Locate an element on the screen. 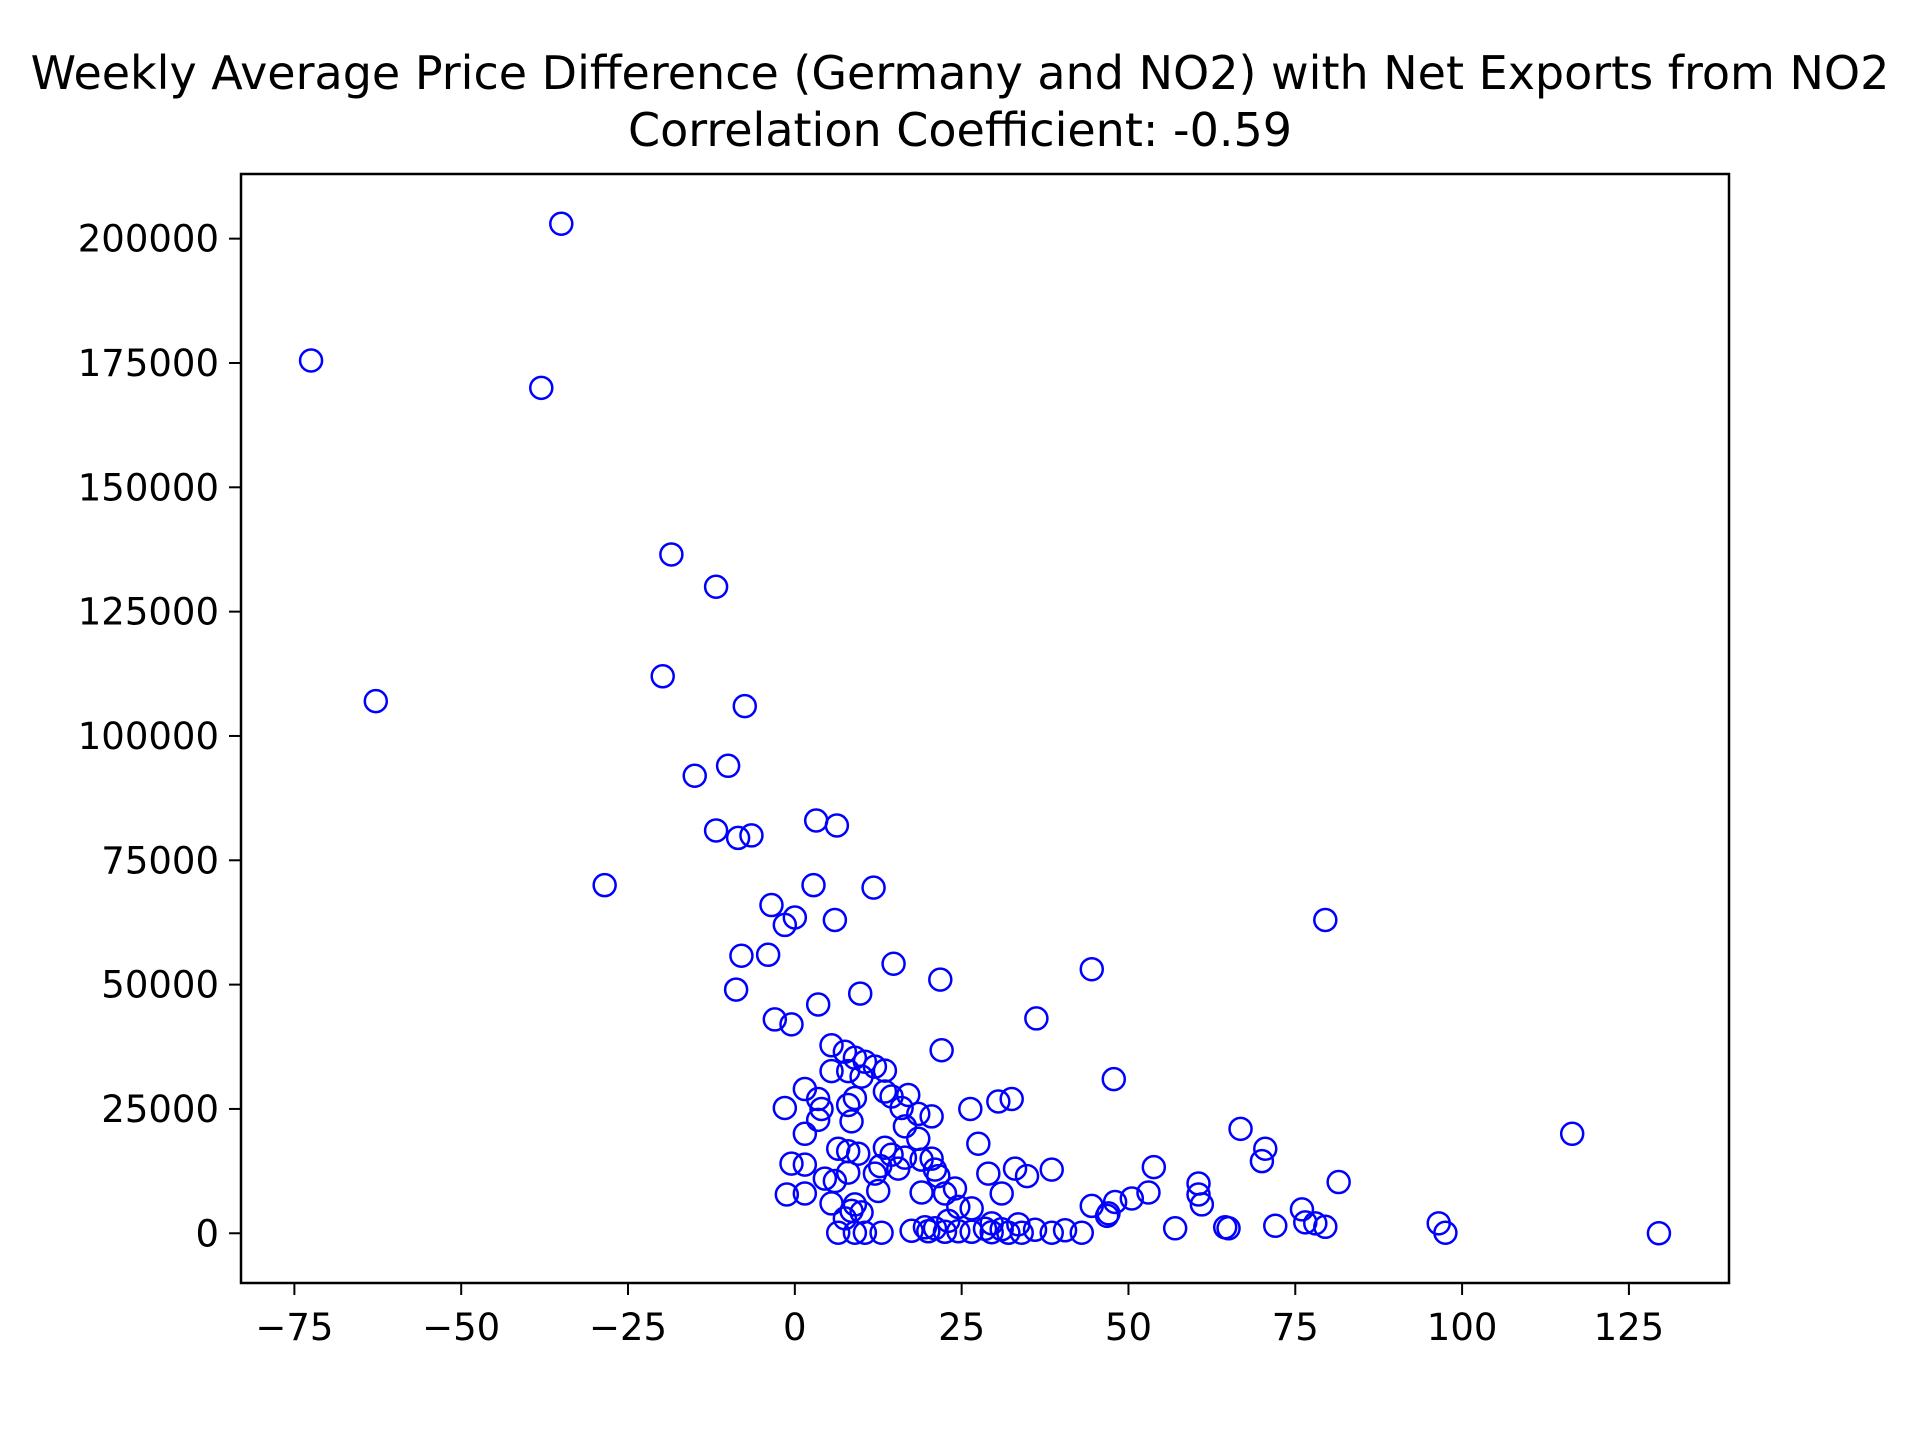  x-tick-label: 25 is located at coordinates (961, 1327).